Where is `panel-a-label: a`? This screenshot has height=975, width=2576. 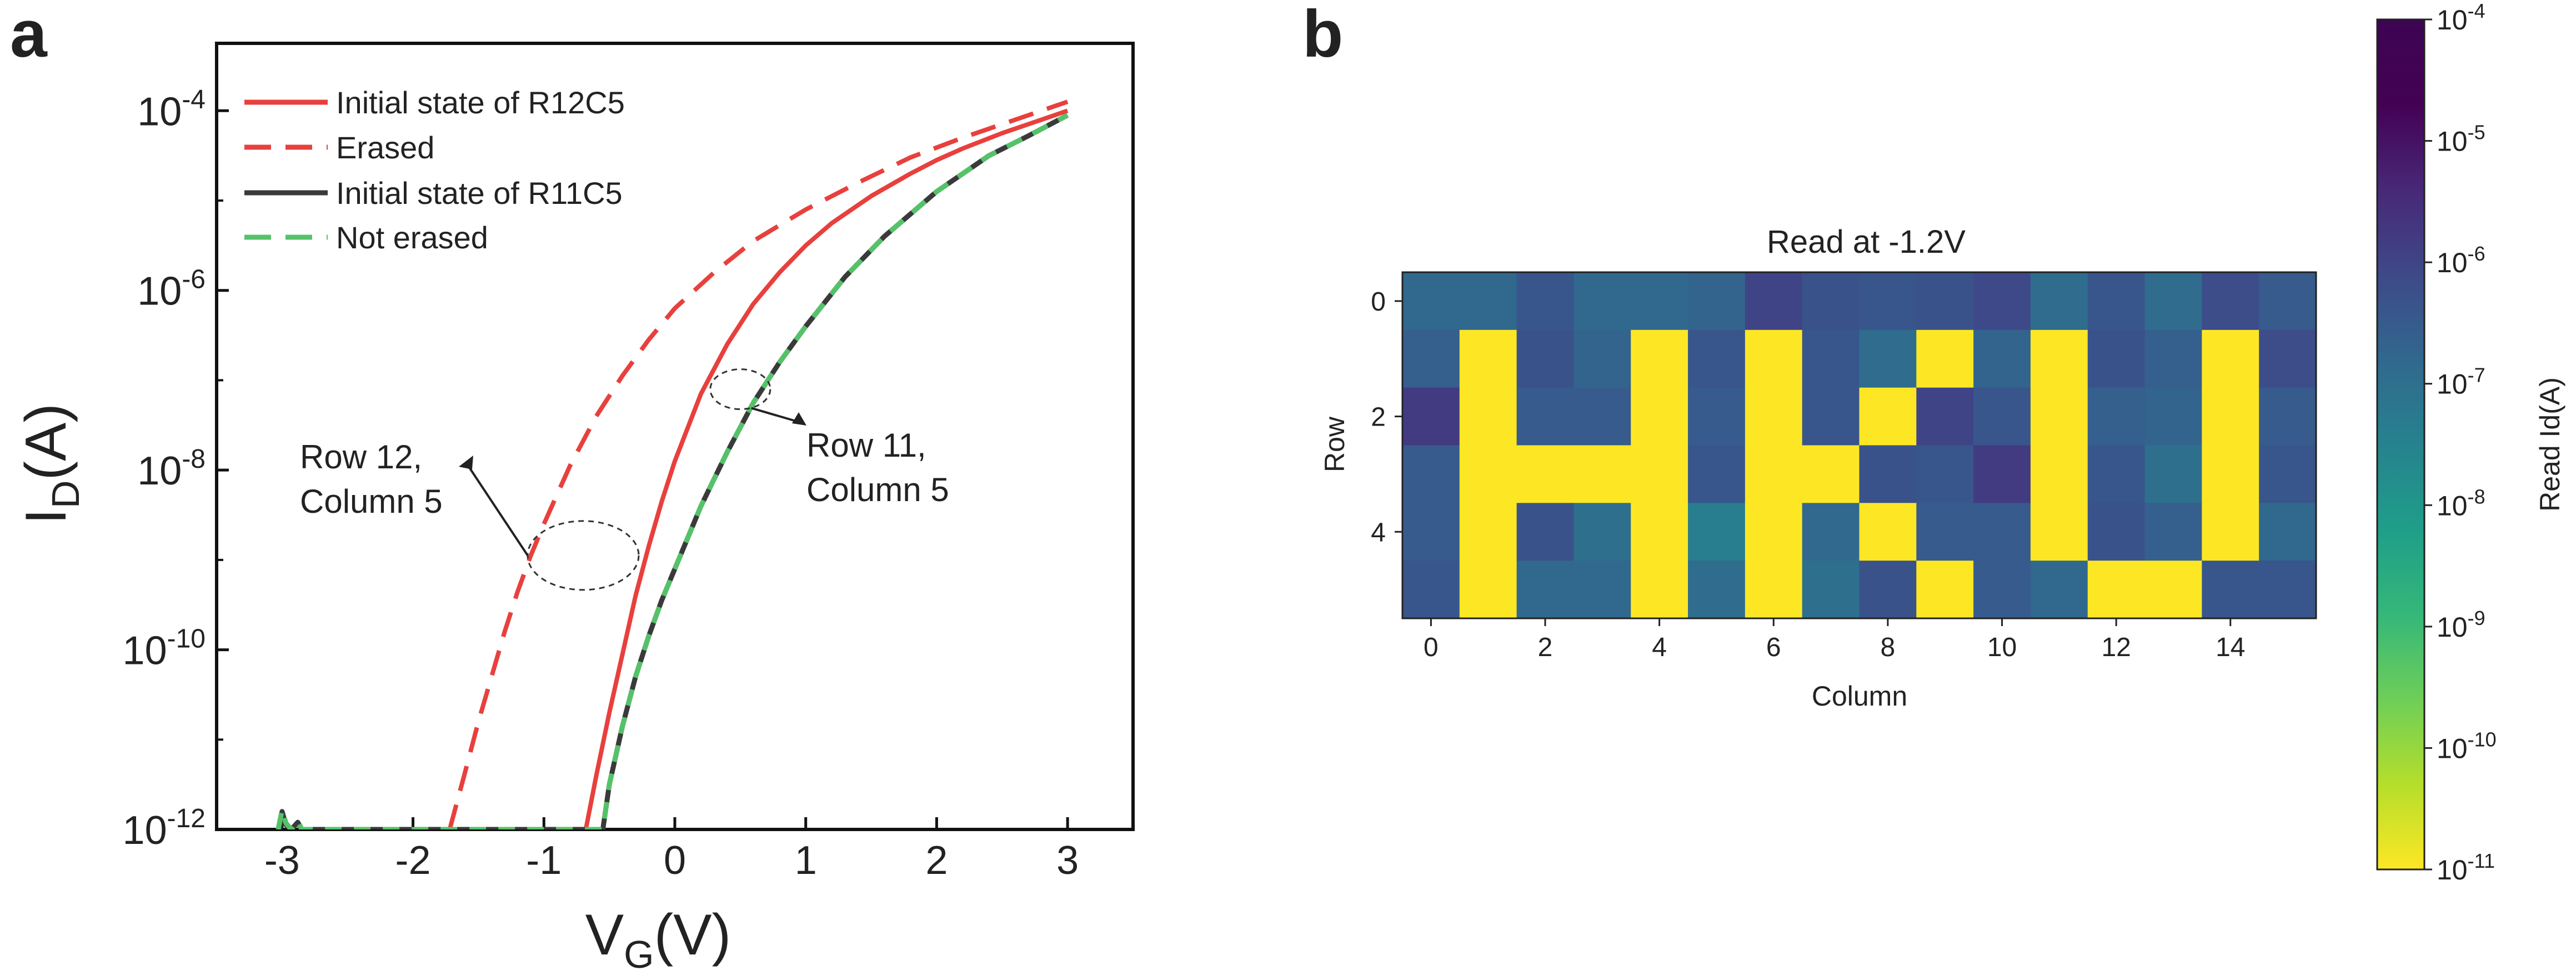 panel-a-label: a is located at coordinates (29, 35).